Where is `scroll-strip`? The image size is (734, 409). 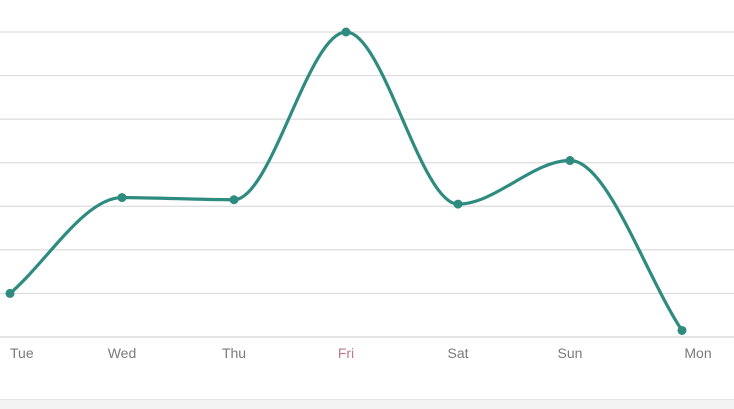
scroll-strip is located at coordinates (367, 404).